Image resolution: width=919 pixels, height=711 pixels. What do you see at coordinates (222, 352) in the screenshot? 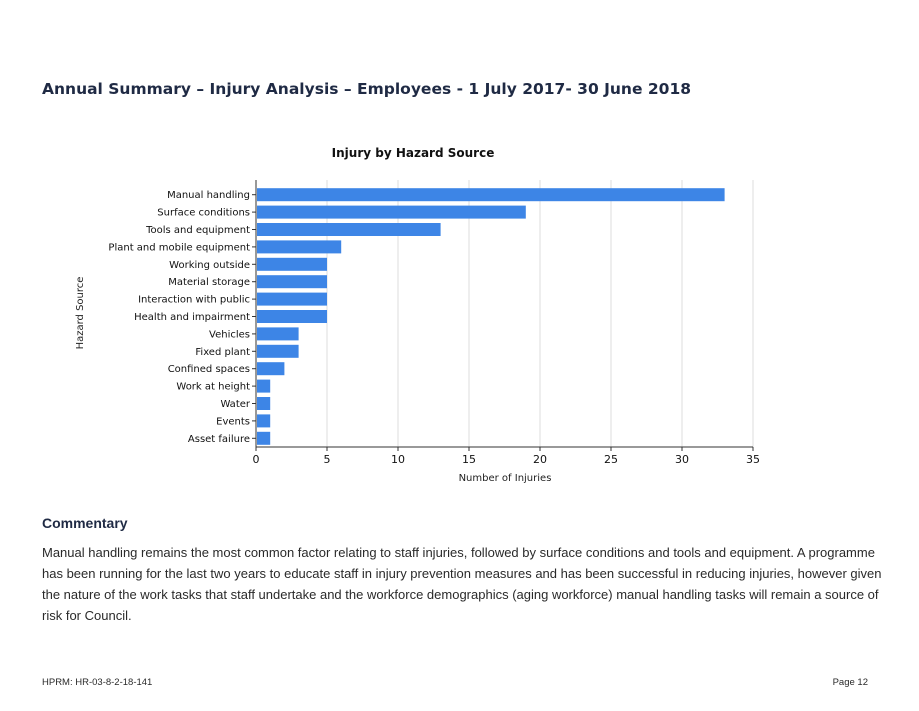
I see `y-tick-label: Fixed plant` at bounding box center [222, 352].